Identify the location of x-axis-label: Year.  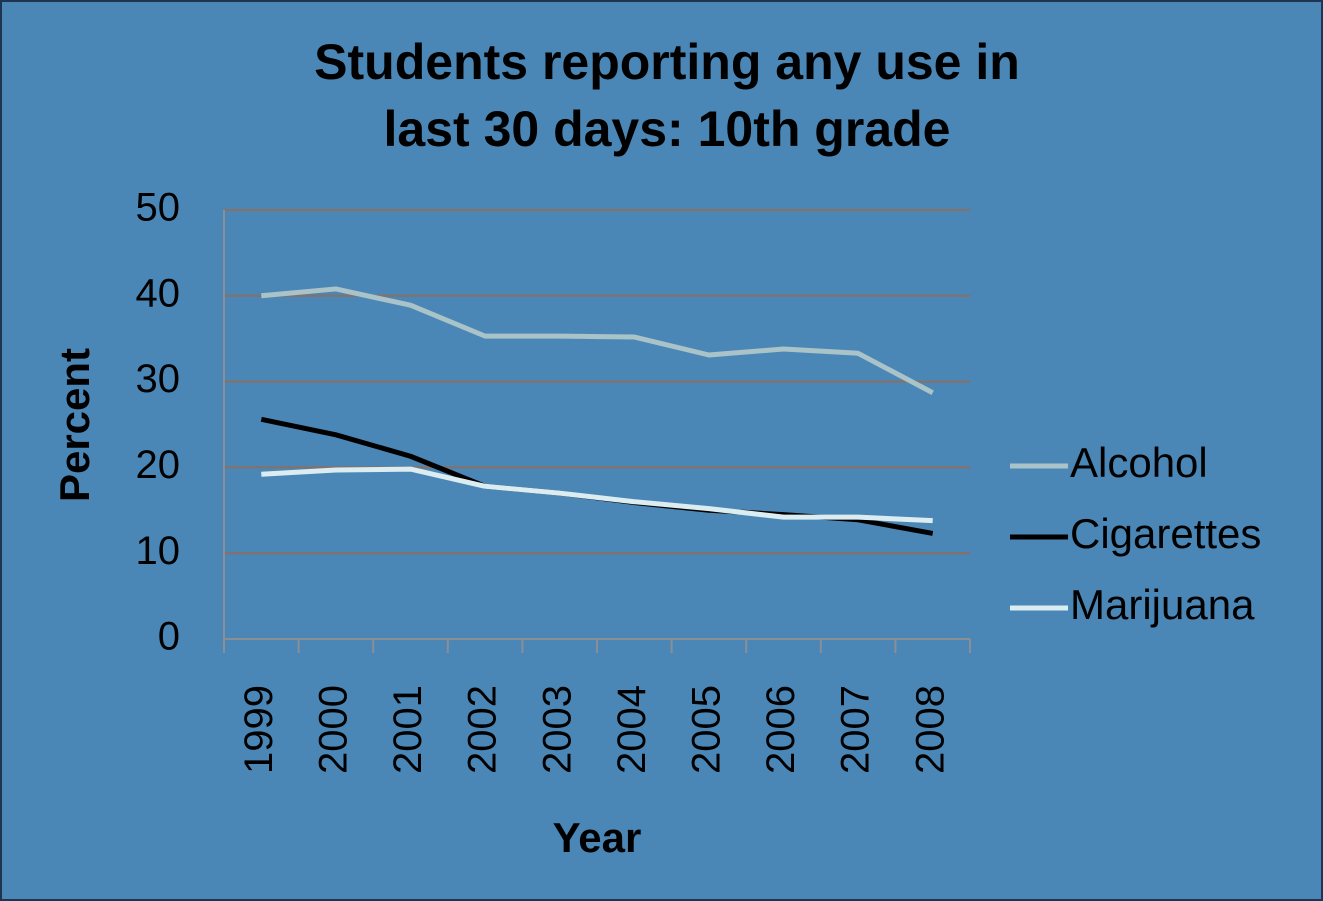
(597, 837).